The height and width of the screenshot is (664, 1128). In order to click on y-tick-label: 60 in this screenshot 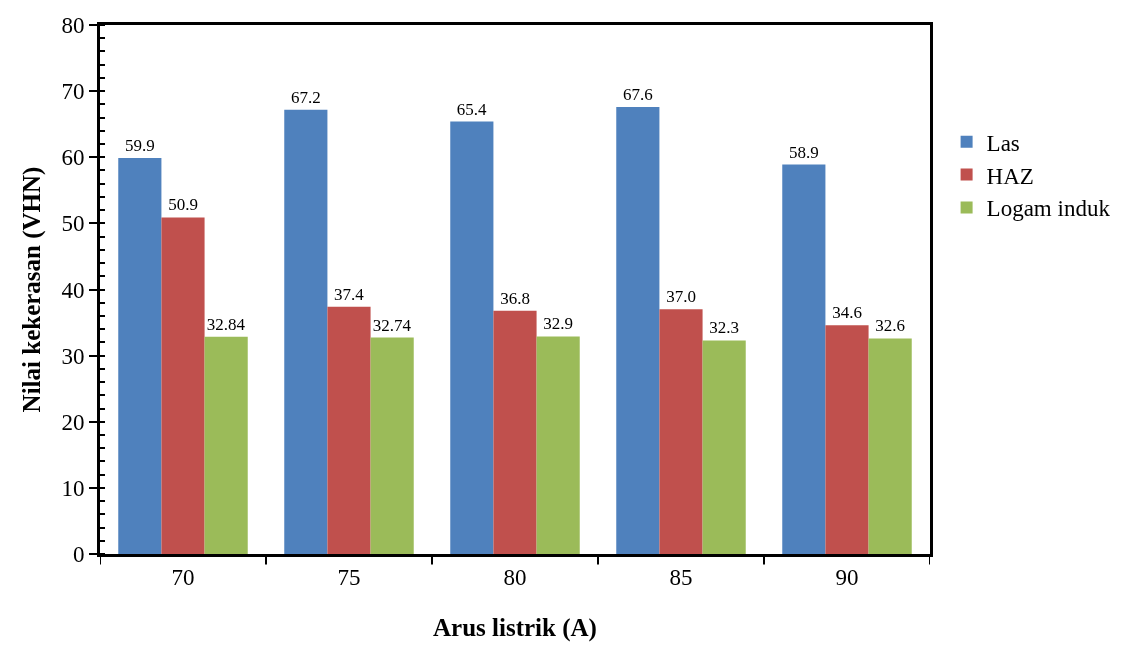, I will do `click(73, 158)`.